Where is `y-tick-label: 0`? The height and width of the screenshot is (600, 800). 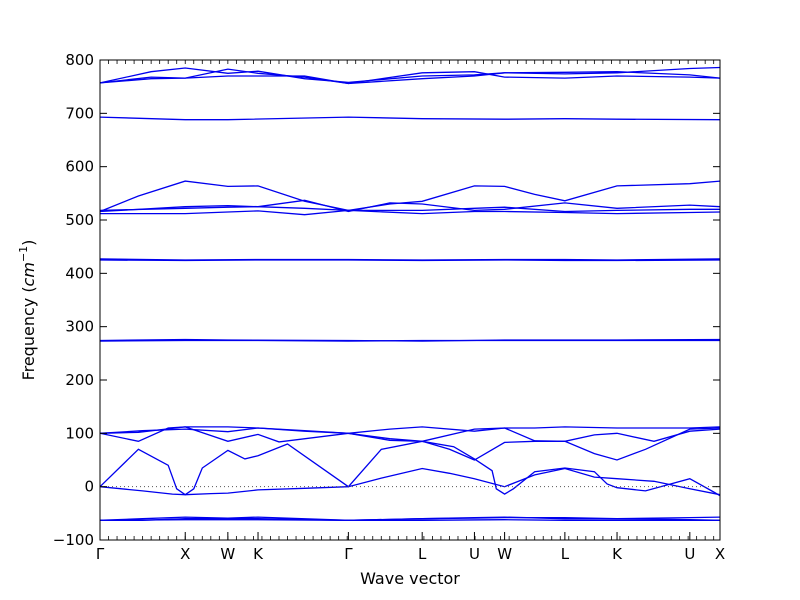
y-tick-label: 0 is located at coordinates (89, 487).